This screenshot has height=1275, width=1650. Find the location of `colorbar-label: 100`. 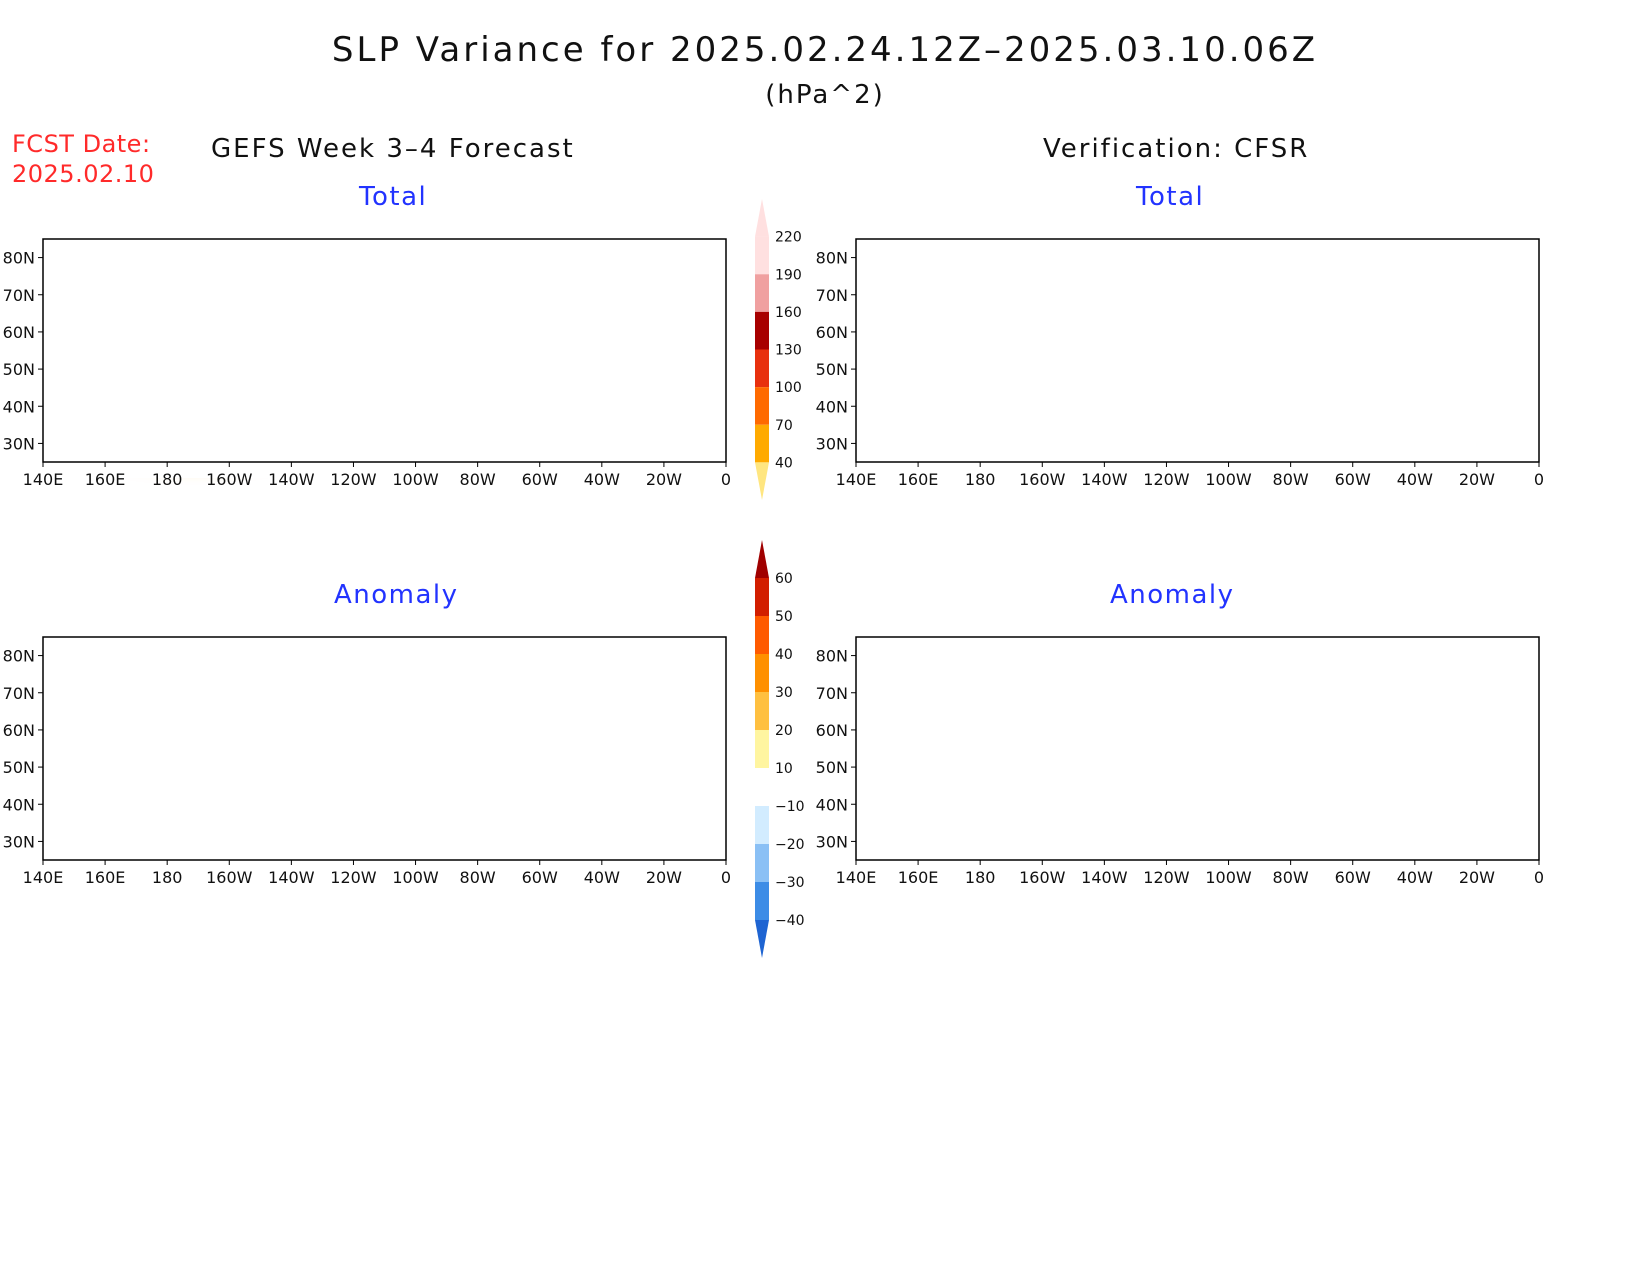

colorbar-label: 100 is located at coordinates (788, 388).